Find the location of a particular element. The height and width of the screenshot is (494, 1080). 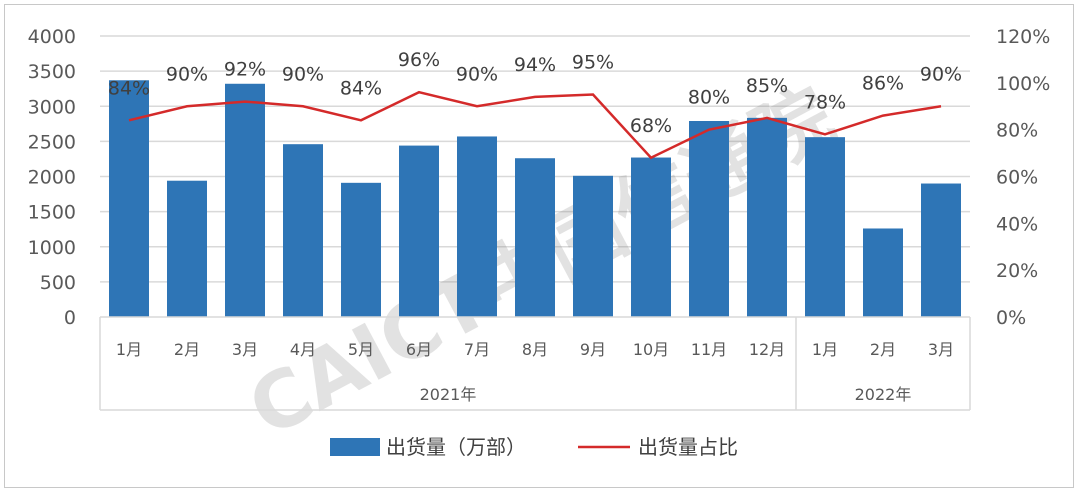

left-tick-label: 3500 is located at coordinates (52, 72).